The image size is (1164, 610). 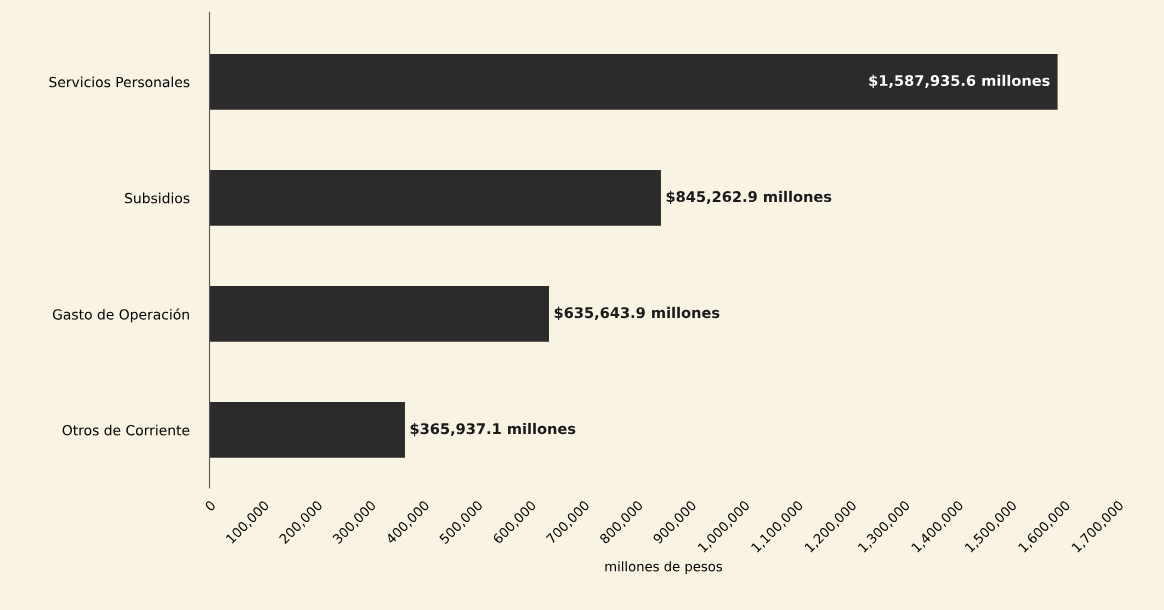 What do you see at coordinates (120, 315) in the screenshot?
I see `y-tick-label: Gasto de Operación` at bounding box center [120, 315].